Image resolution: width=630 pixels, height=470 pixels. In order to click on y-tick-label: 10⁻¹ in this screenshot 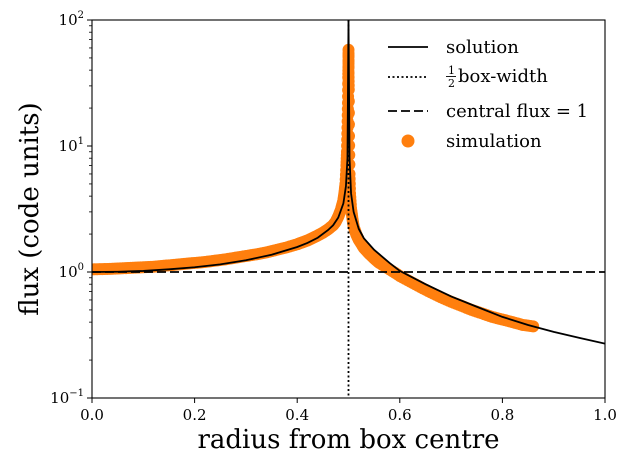, I will do `click(67, 397)`.